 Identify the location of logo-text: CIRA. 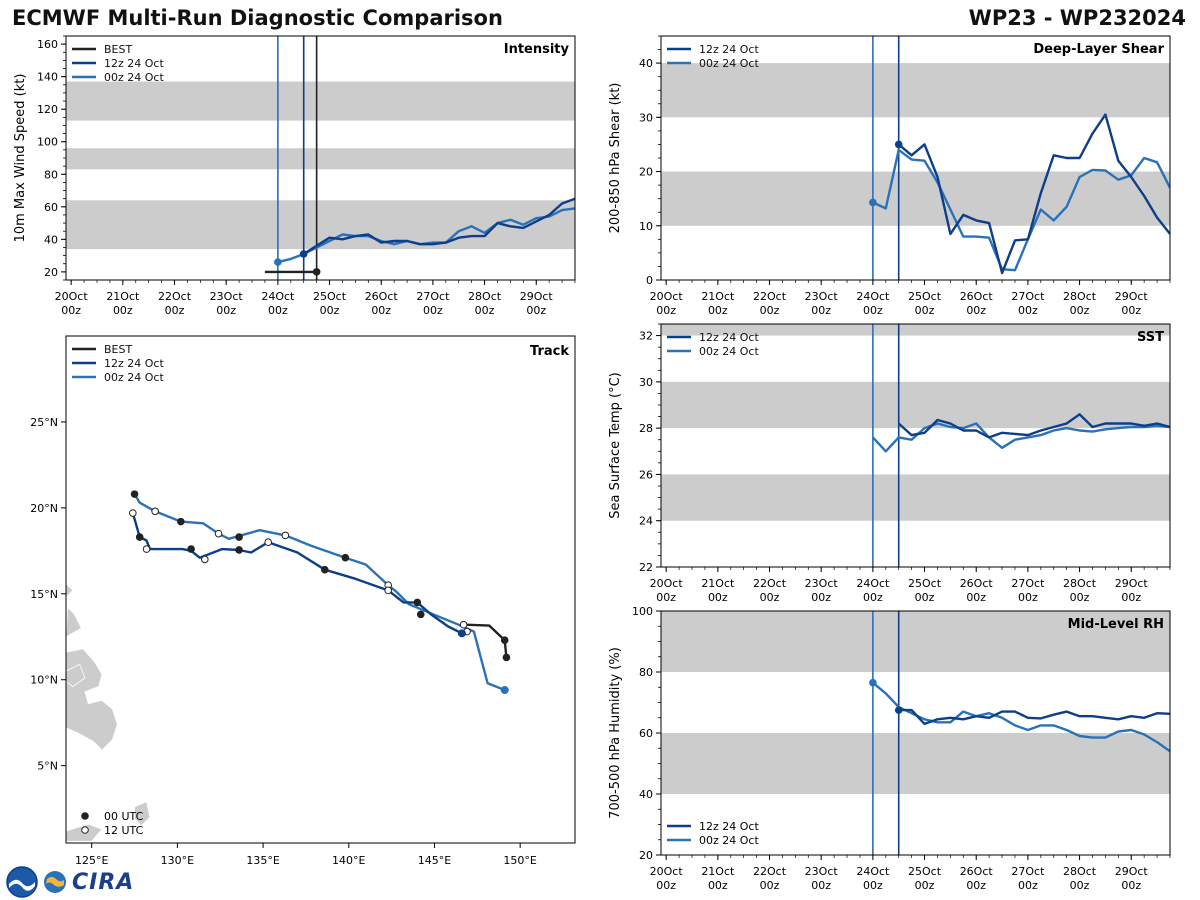
(103, 882).